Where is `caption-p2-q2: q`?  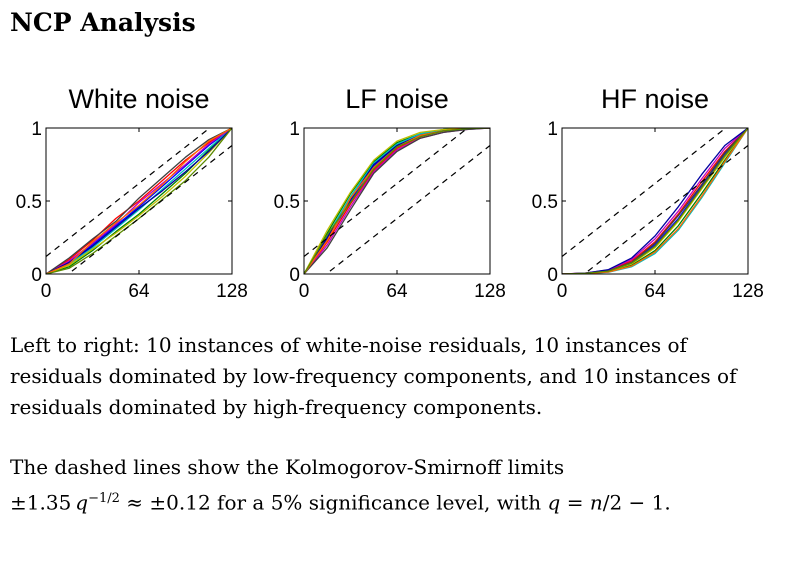 caption-p2-q2: q is located at coordinates (554, 502).